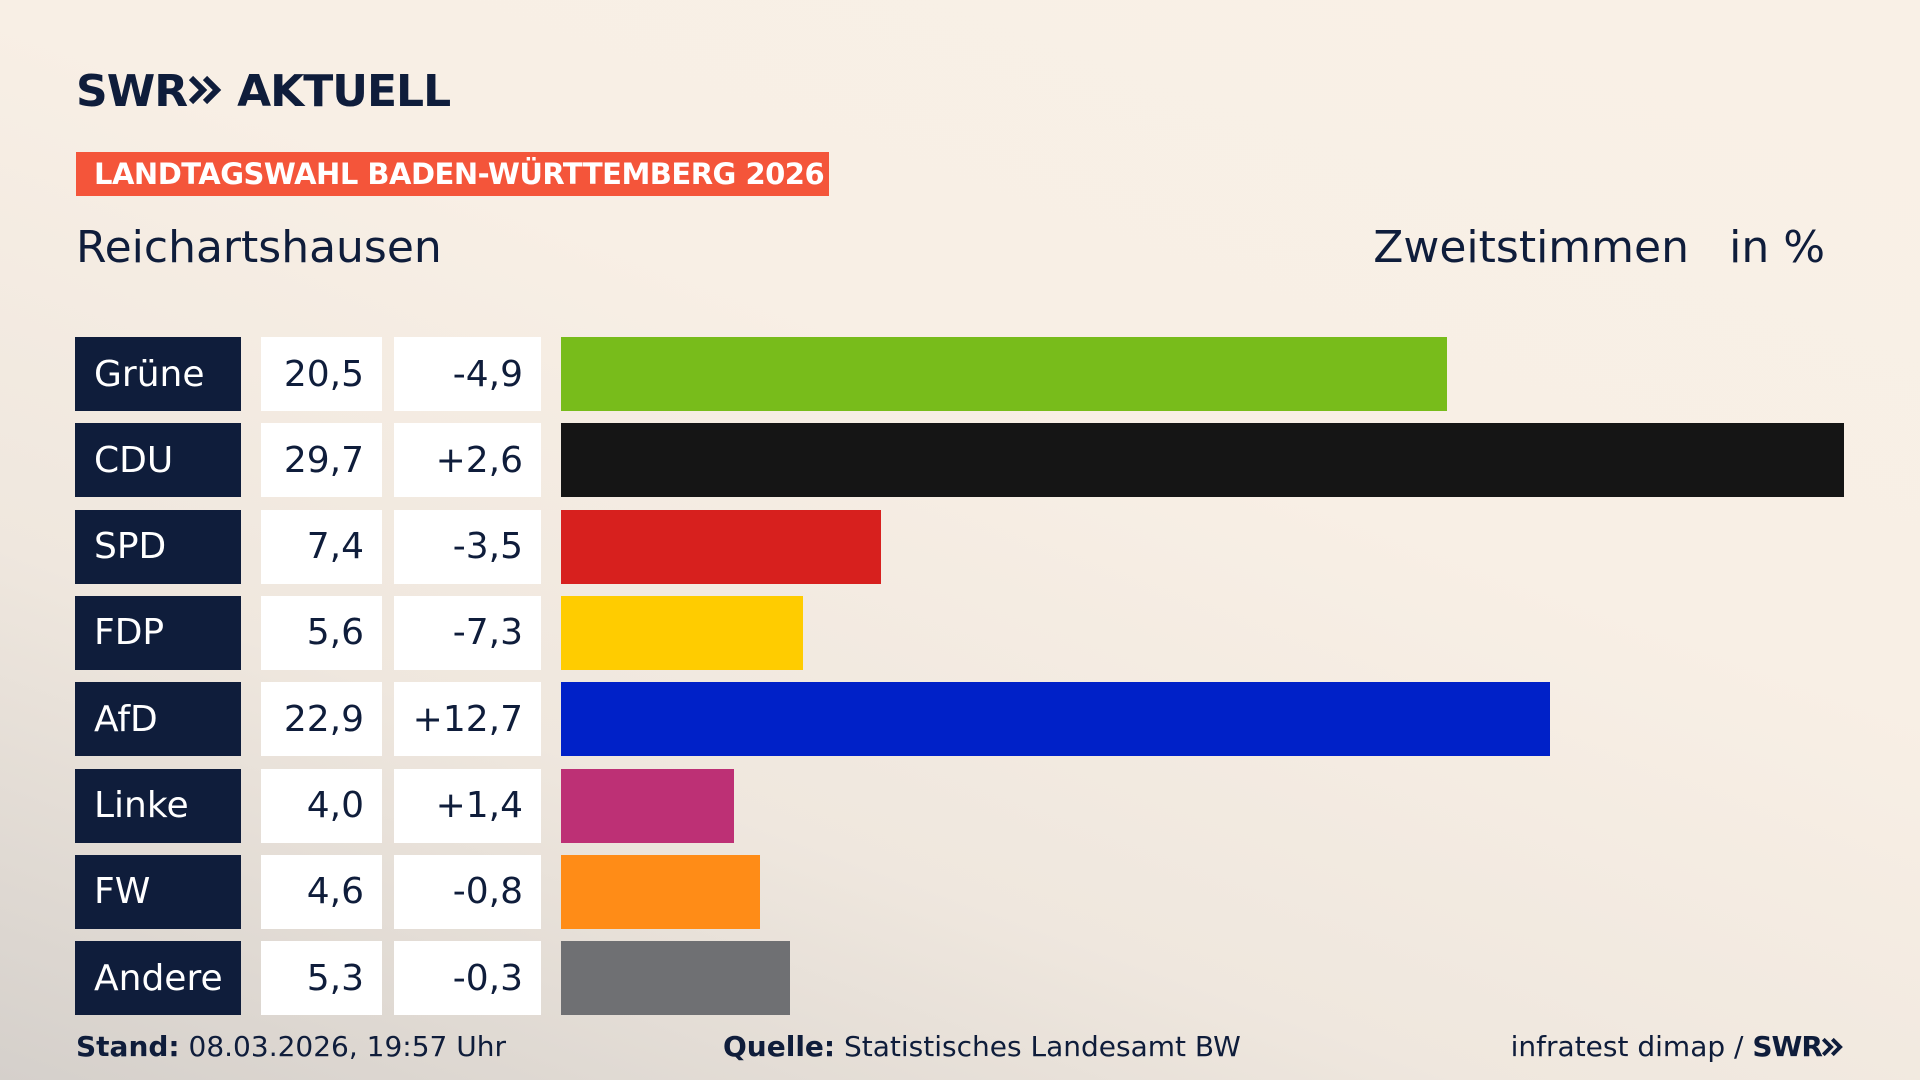 The image size is (1920, 1080). What do you see at coordinates (321, 546) in the screenshot?
I see `value-label: 7,4` at bounding box center [321, 546].